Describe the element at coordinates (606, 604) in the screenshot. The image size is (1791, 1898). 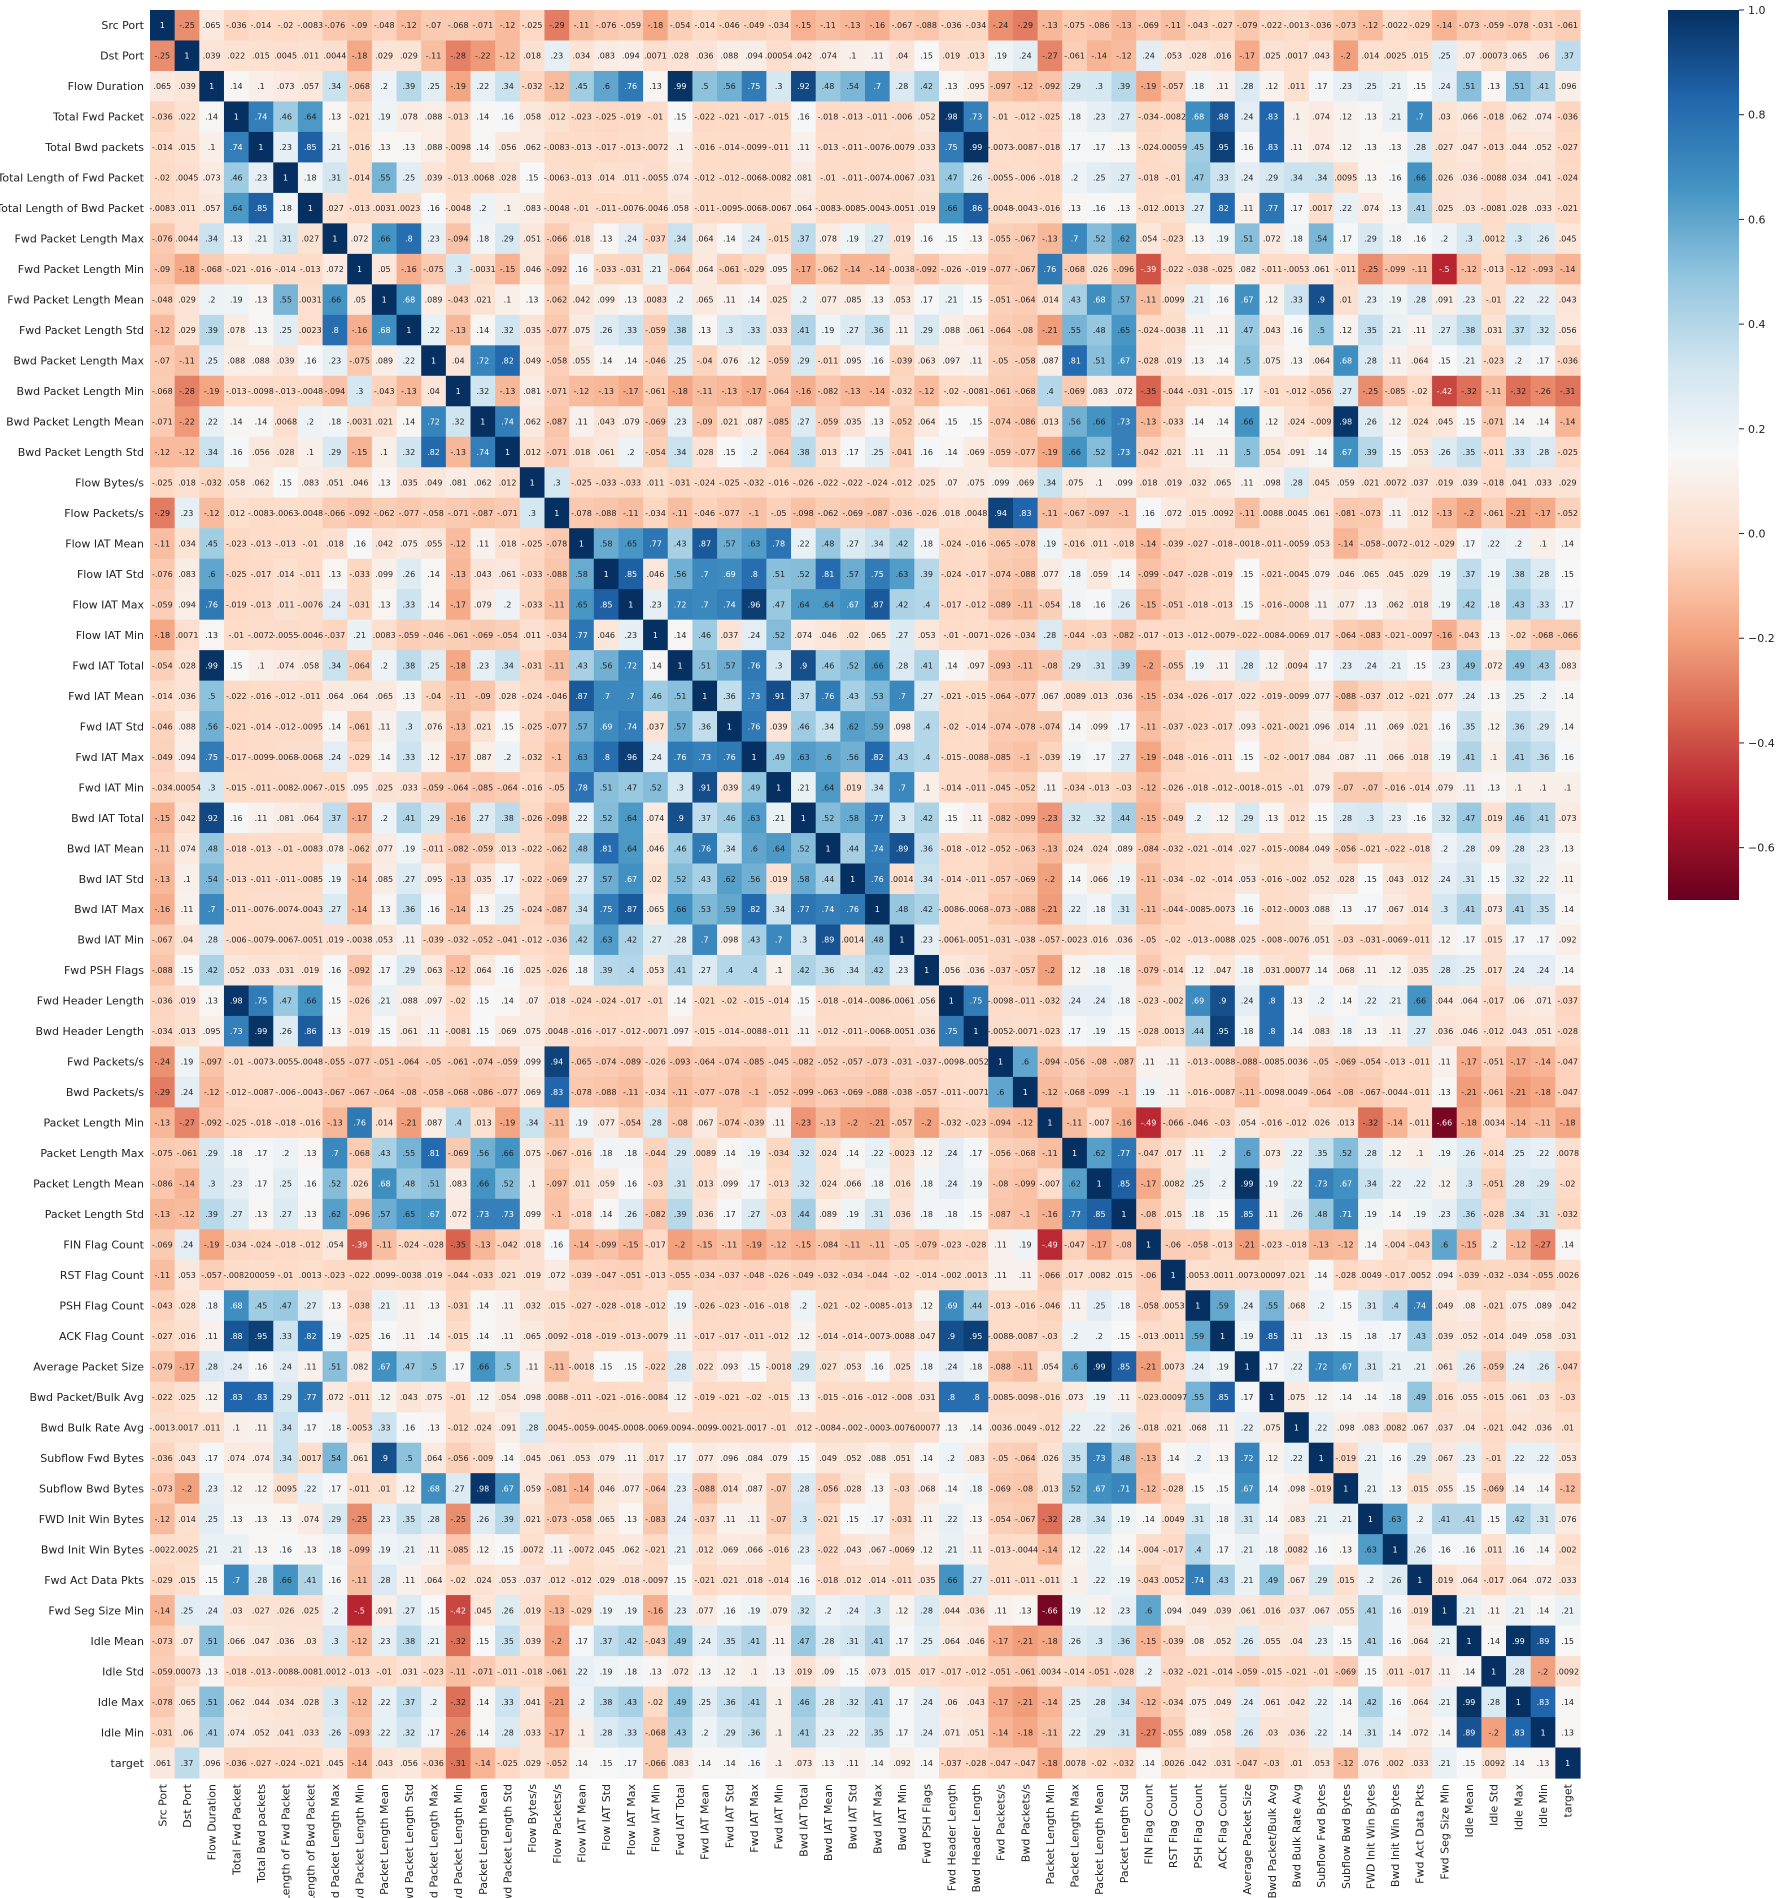
I see `cell-value-label: .85` at that location.